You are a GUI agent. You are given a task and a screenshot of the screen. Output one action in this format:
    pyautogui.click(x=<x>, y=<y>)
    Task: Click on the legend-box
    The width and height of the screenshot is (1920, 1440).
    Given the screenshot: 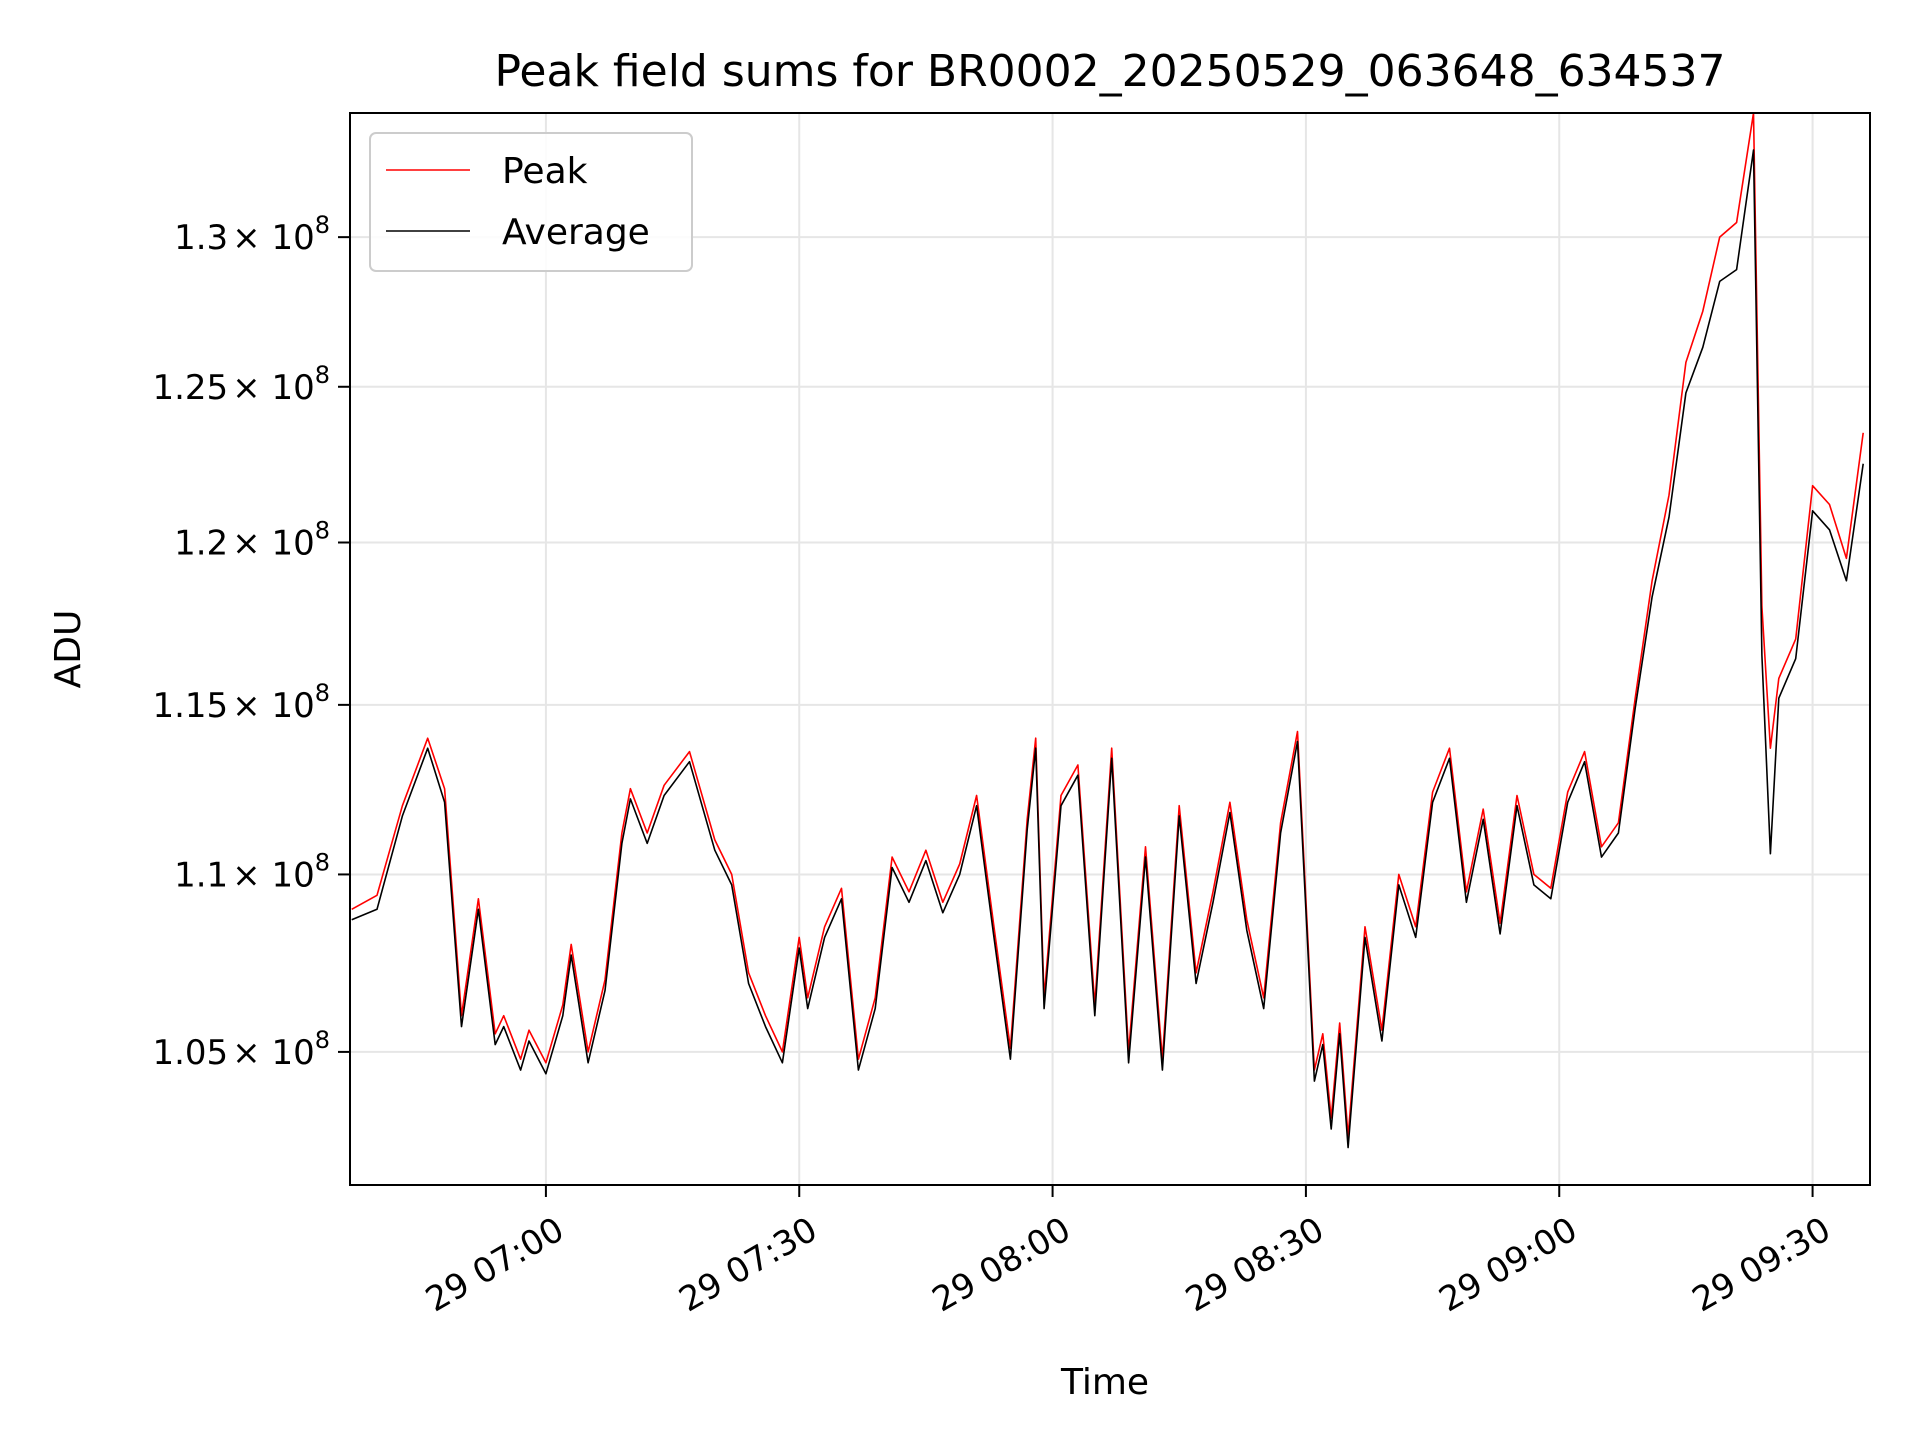 What is the action you would take?
    pyautogui.click(x=531, y=202)
    